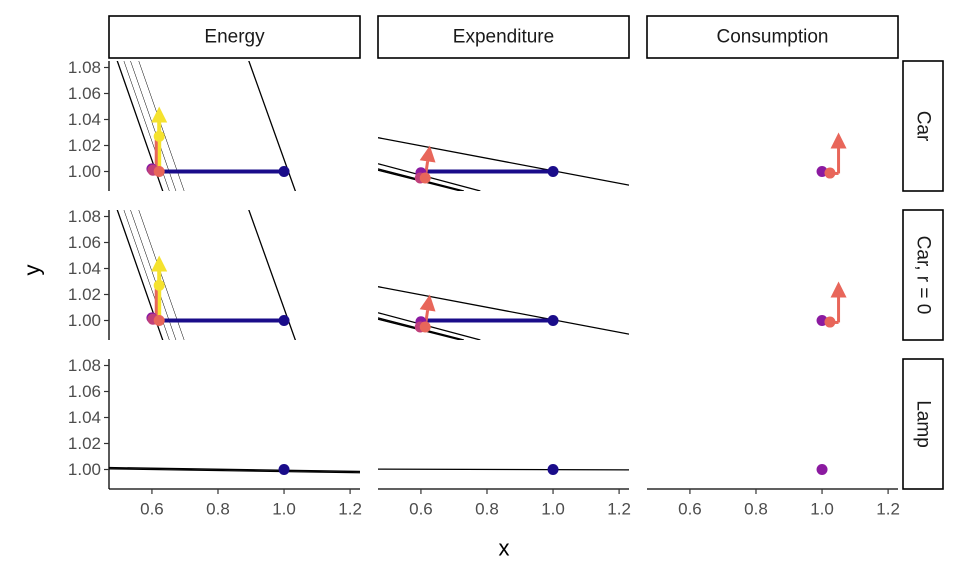 The image size is (960, 576). I want to click on strip-label-energy: Energy, so click(234, 37).